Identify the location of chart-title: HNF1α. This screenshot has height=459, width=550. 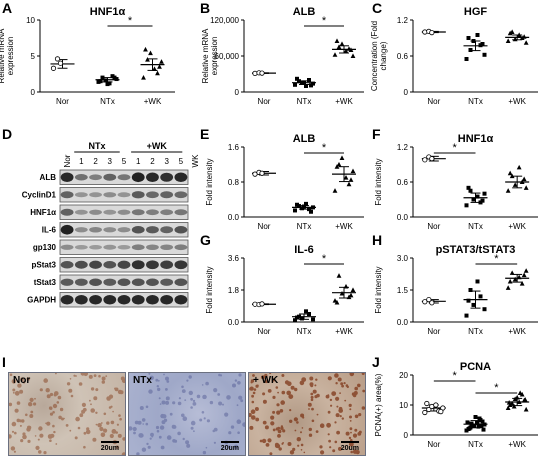
(108, 12).